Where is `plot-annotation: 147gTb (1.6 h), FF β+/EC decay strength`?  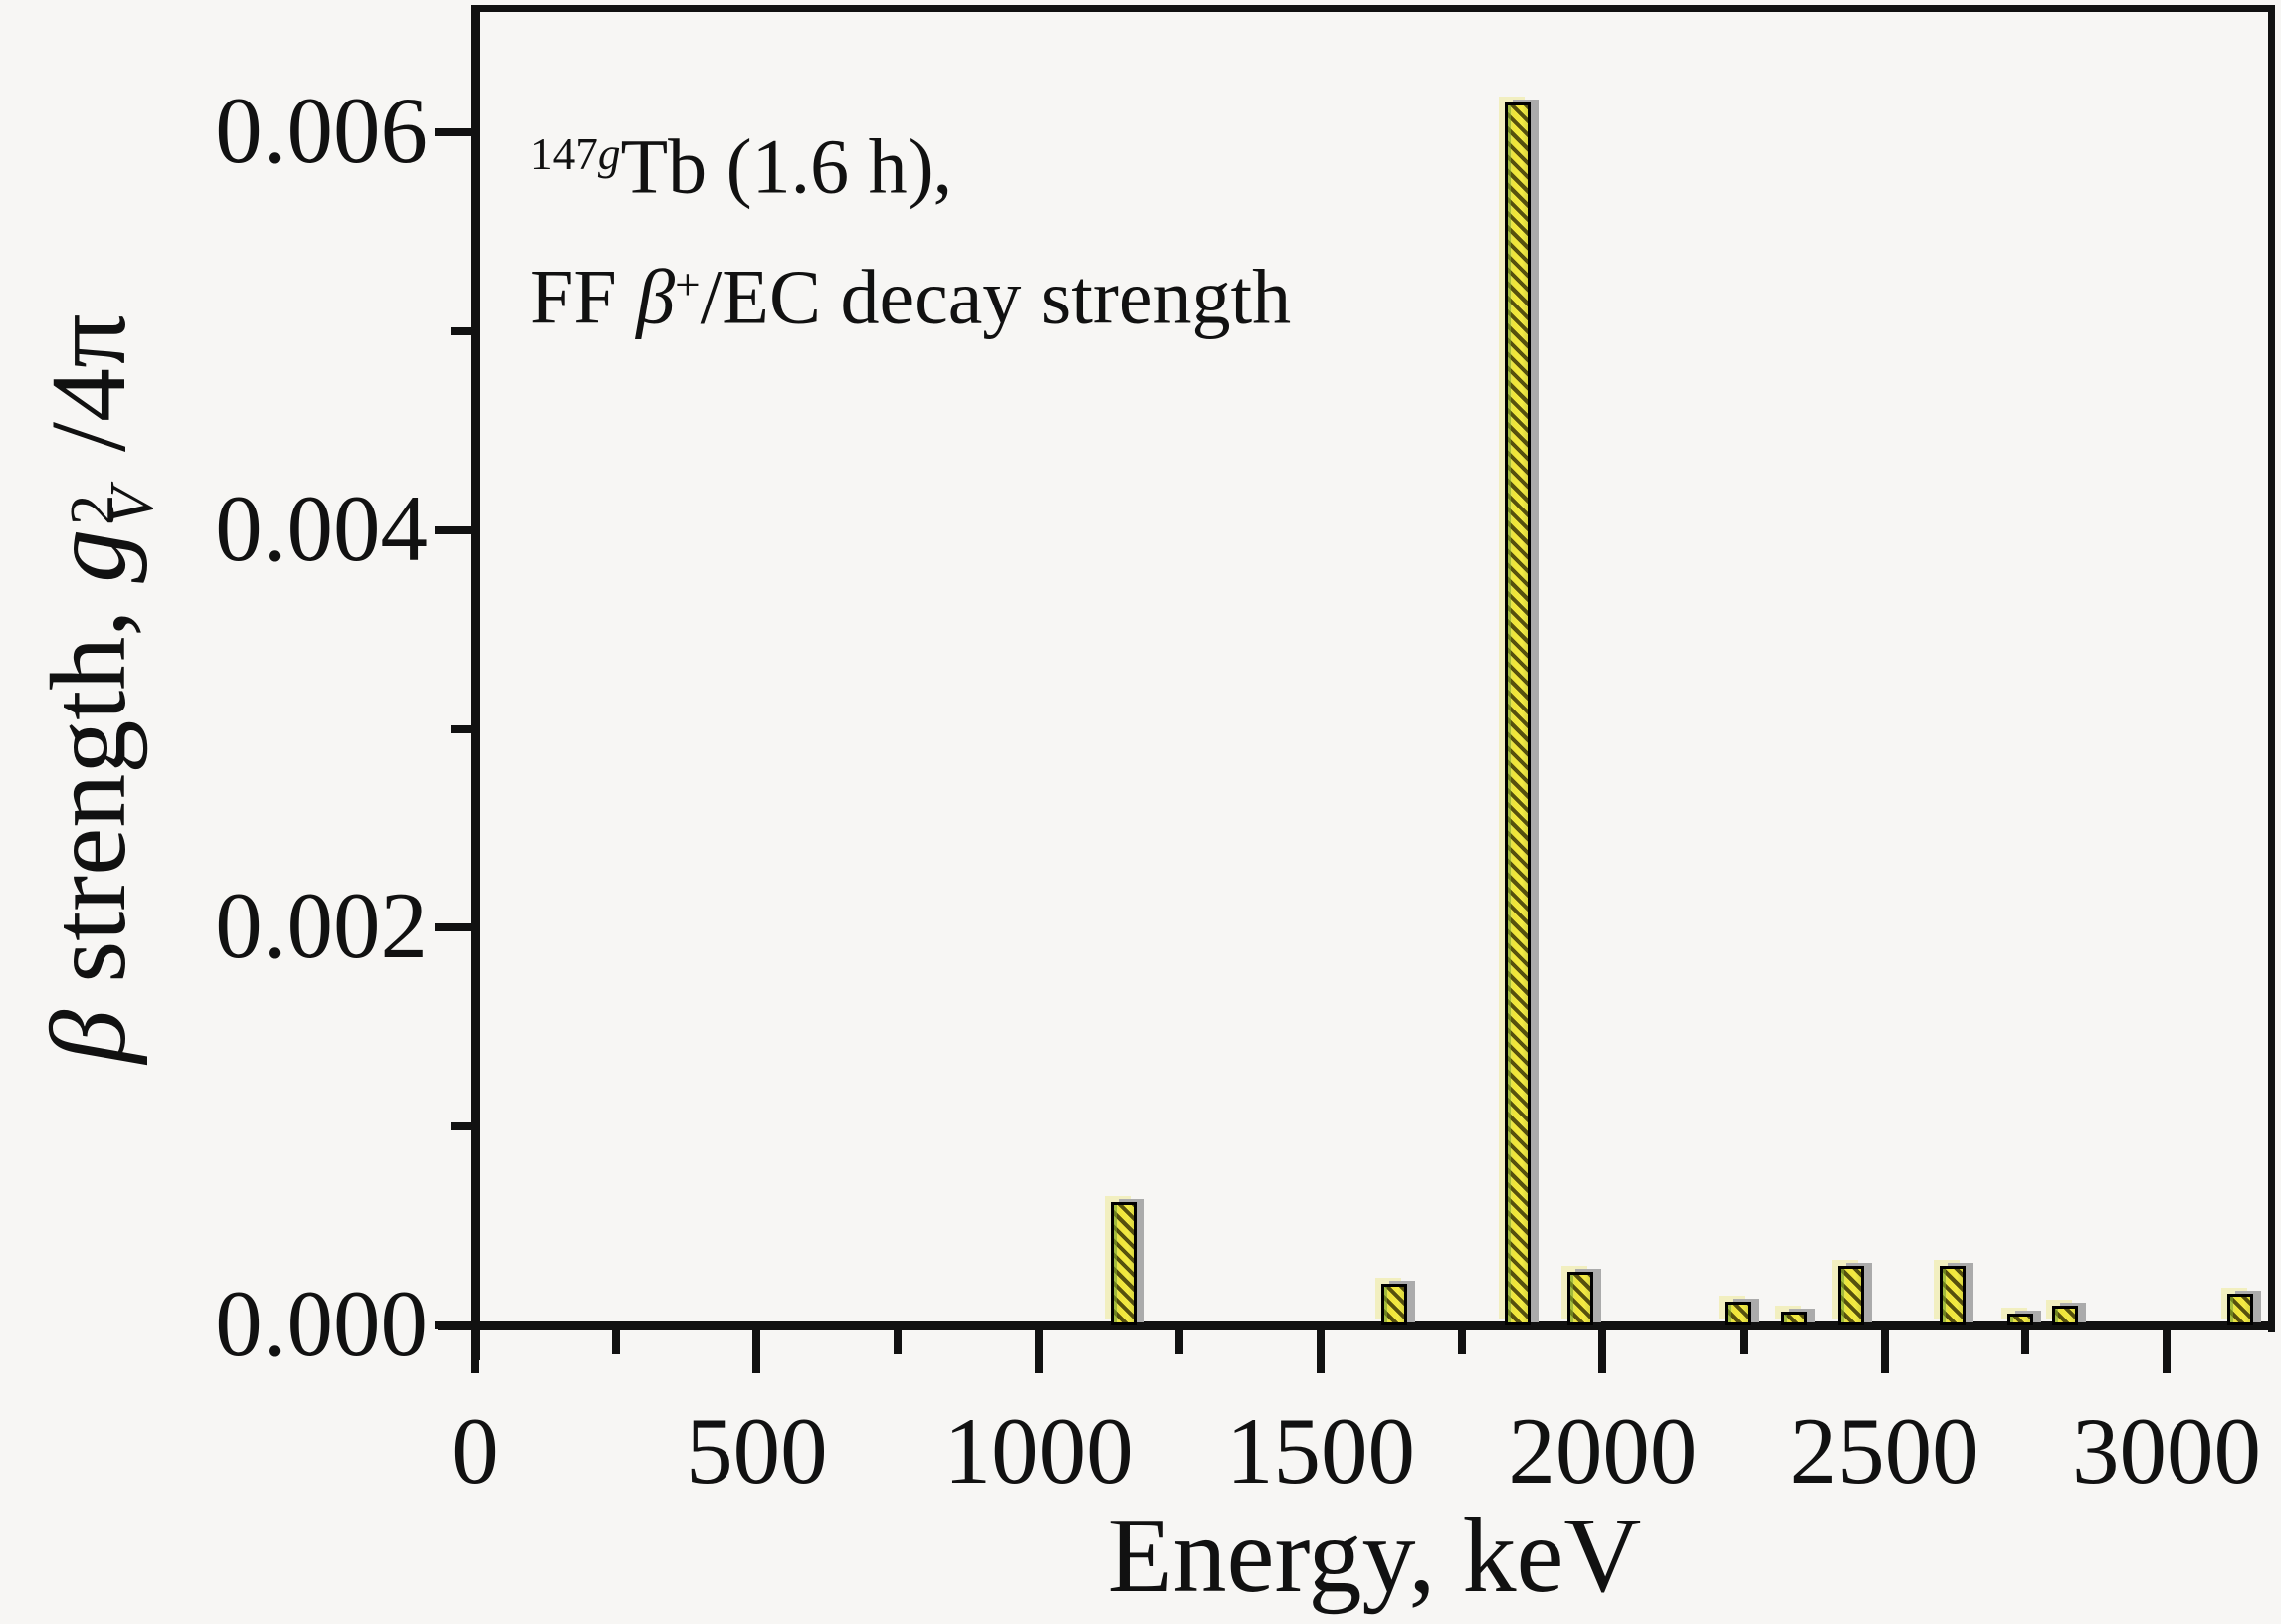 plot-annotation: 147gTb (1.6 h), FF β+/EC decay strength is located at coordinates (910, 226).